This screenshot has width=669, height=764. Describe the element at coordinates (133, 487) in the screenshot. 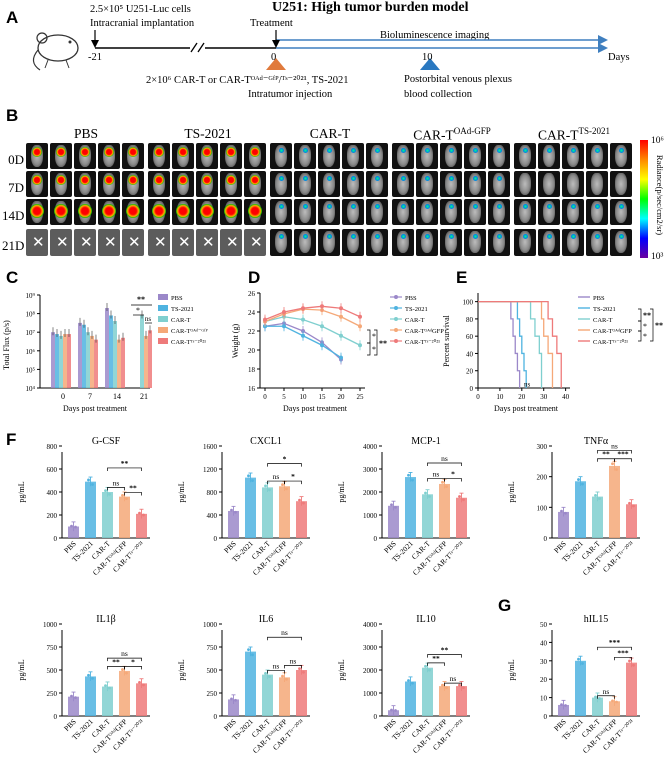

I see `sig-label: **` at that location.